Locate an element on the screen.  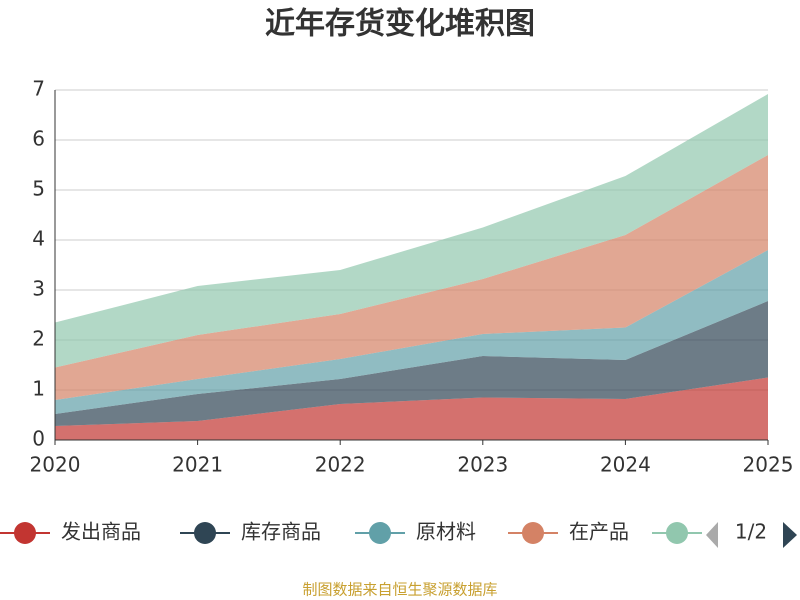
y-tick-label: 4 is located at coordinates (38, 239).